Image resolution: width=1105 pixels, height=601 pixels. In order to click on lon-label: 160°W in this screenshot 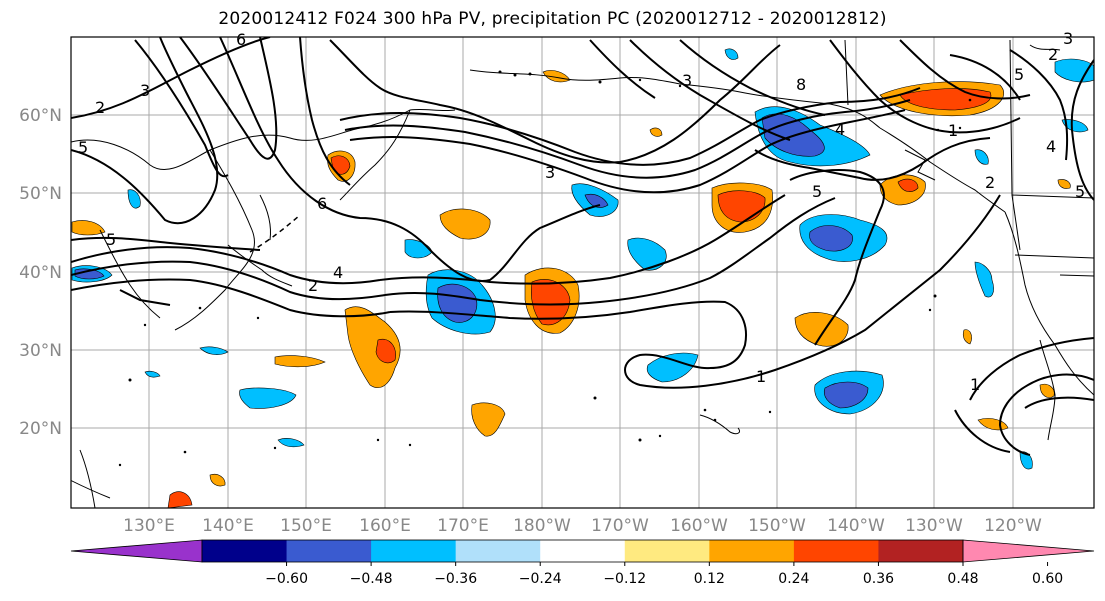, I will do `click(699, 526)`.